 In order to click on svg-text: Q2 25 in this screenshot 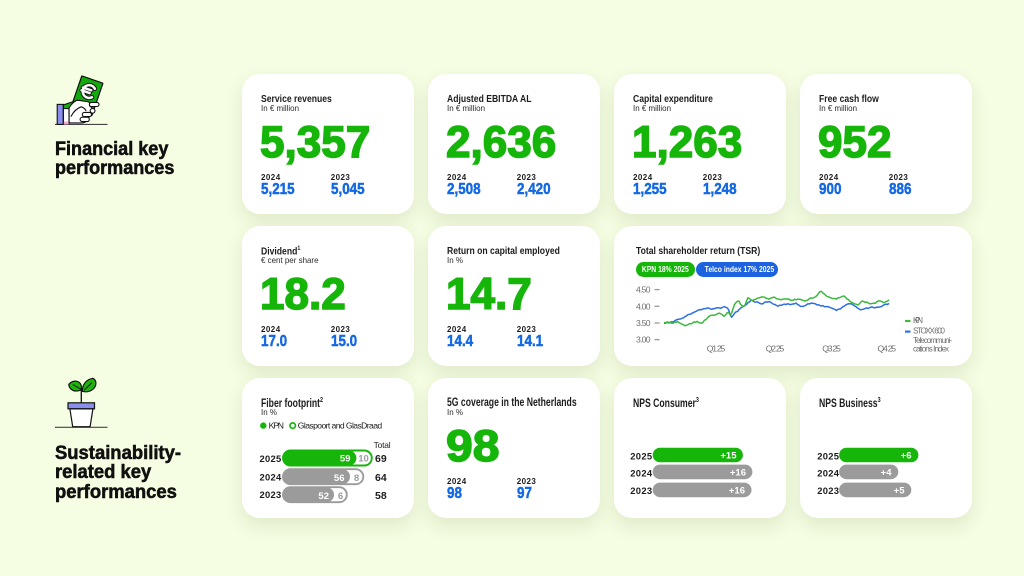, I will do `click(775, 348)`.